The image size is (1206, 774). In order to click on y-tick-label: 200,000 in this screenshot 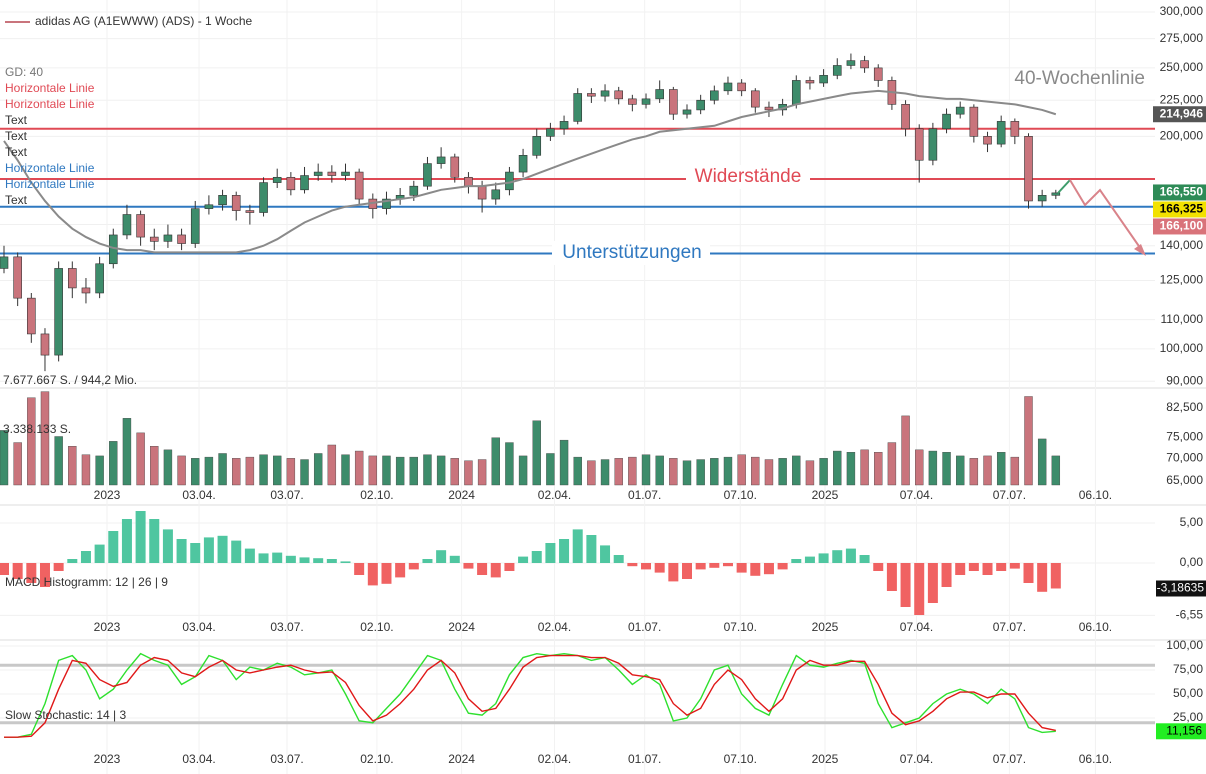, I will do `click(1182, 136)`.